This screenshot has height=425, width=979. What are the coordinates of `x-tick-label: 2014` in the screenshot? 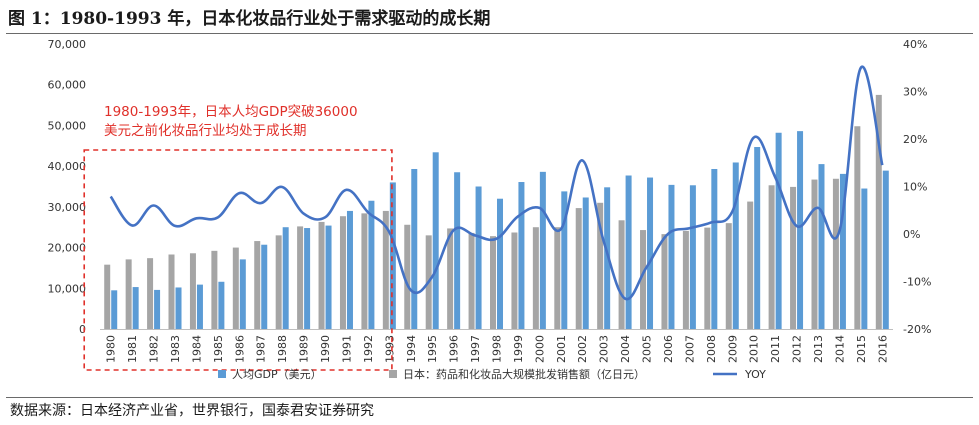 It's located at (839, 349).